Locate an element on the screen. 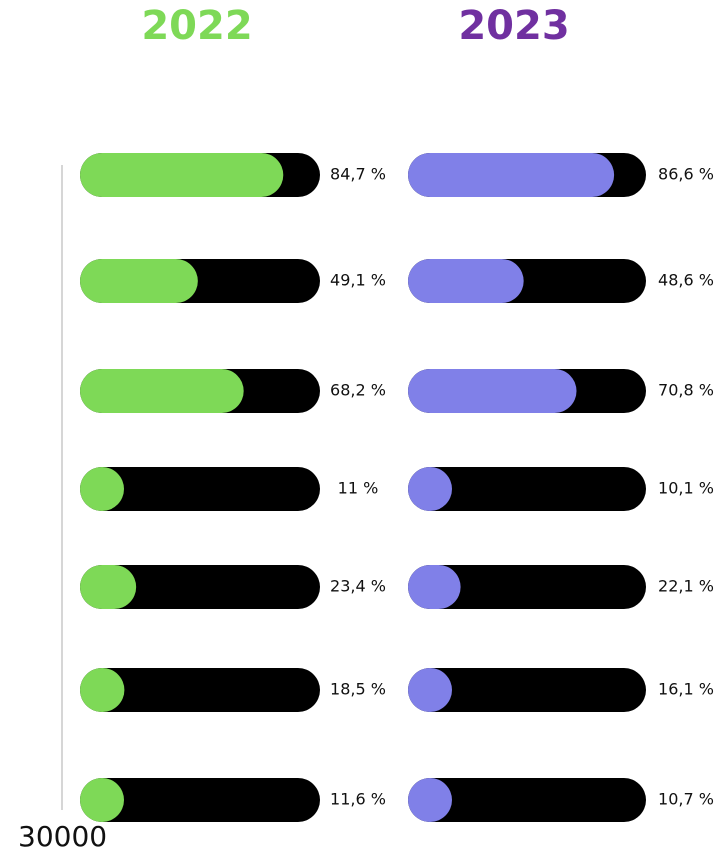 Image resolution: width=724 pixels, height=856 pixels. value-label: 86,6 % is located at coordinates (686, 174).